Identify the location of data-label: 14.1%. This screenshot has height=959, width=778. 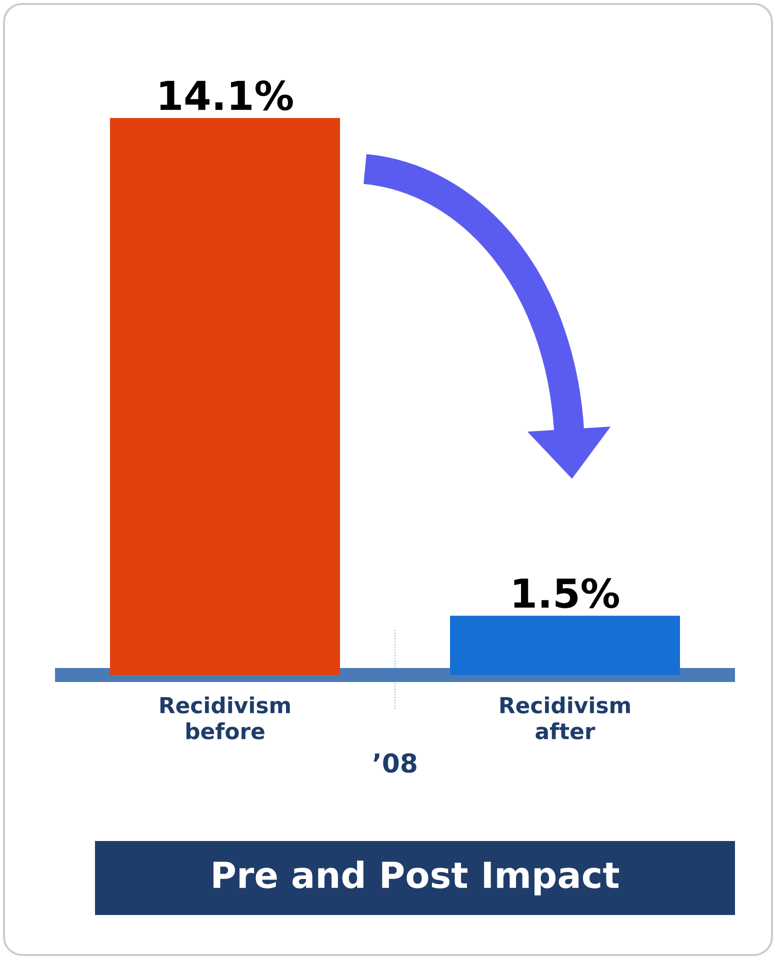
(226, 95).